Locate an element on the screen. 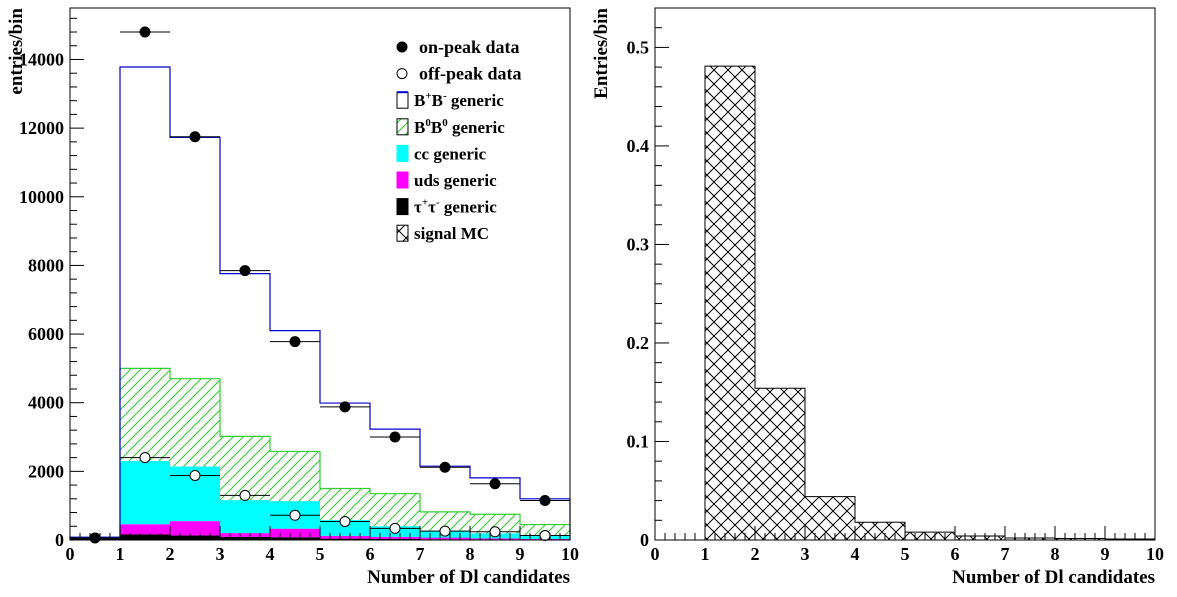  x-tick-label: 6 is located at coordinates (370, 554).